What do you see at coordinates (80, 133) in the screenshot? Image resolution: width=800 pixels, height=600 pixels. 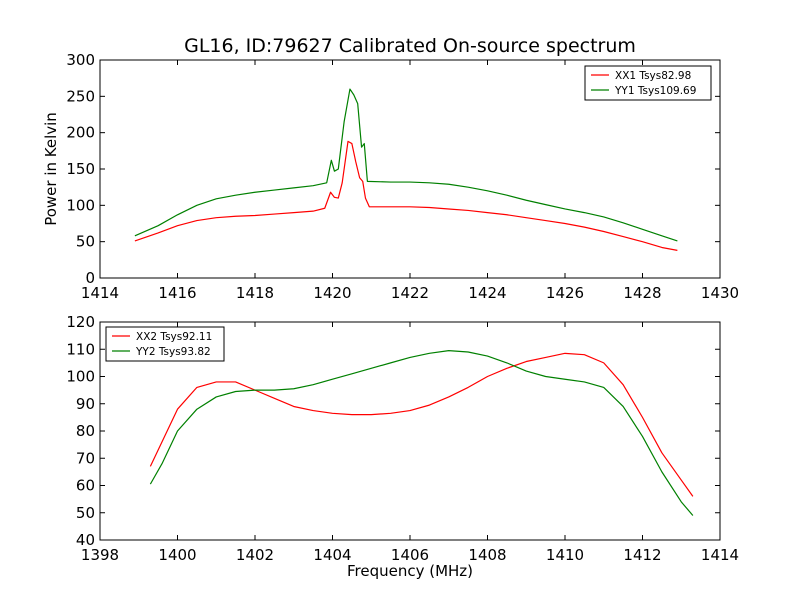 I see `top-chart-ytick-label: 200` at bounding box center [80, 133].